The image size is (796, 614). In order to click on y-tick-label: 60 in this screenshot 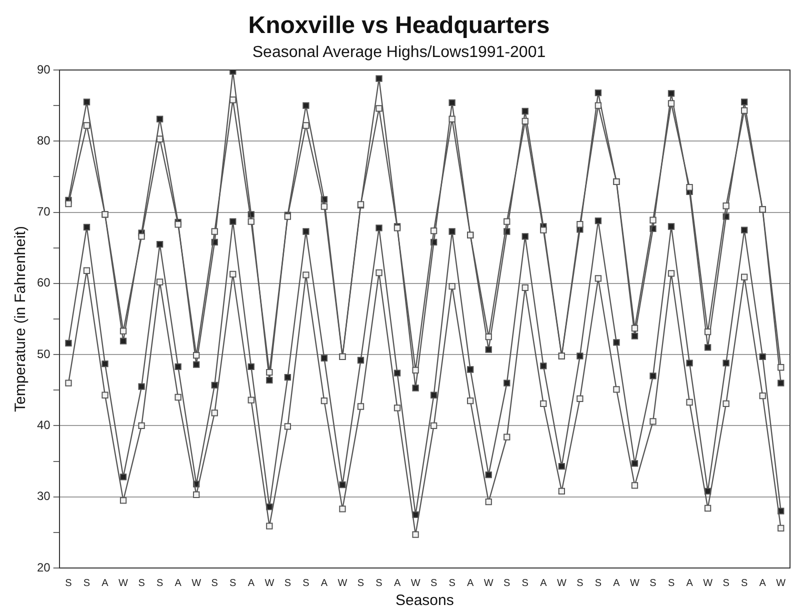, I will do `click(43, 283)`.